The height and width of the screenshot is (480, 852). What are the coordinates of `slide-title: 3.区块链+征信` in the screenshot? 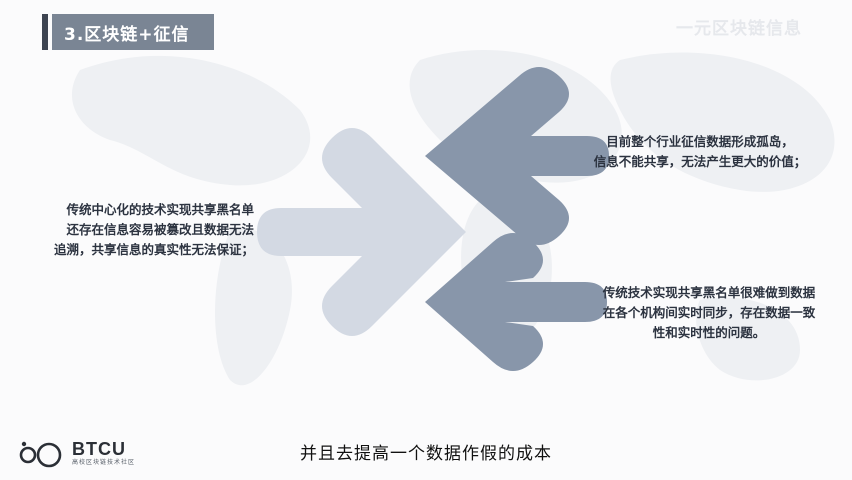 It's located at (127, 34).